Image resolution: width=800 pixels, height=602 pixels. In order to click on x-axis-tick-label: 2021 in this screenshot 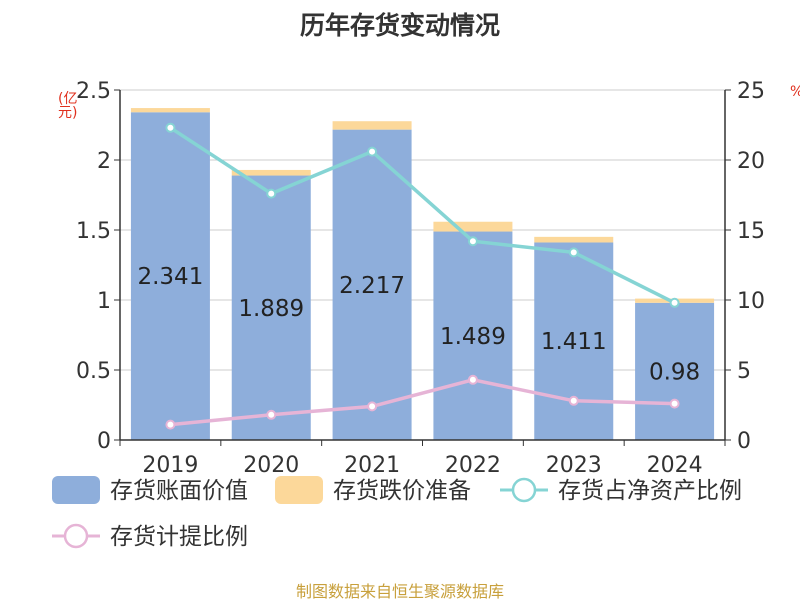, I will do `click(372, 465)`.